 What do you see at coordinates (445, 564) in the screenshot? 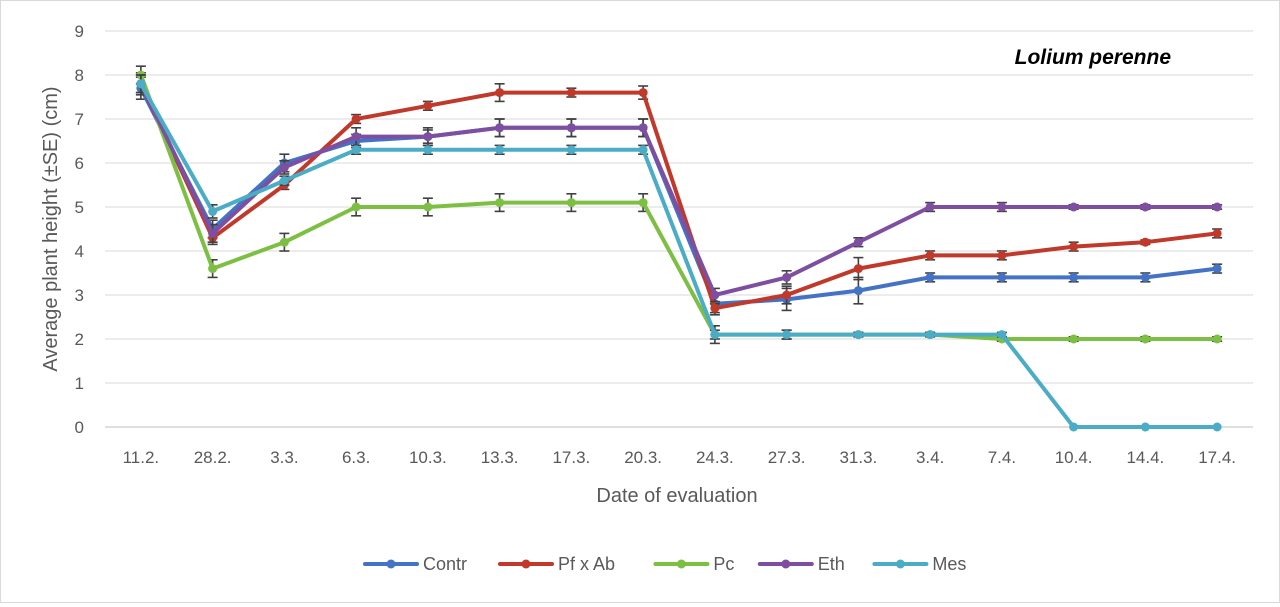
I see `legend-label: Contr` at bounding box center [445, 564].